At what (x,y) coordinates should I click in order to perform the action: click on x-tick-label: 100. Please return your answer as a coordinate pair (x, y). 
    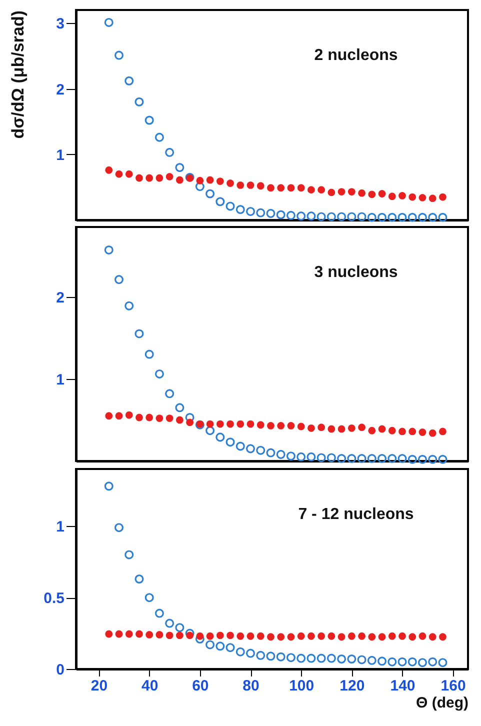
    Looking at the image, I should click on (301, 686).